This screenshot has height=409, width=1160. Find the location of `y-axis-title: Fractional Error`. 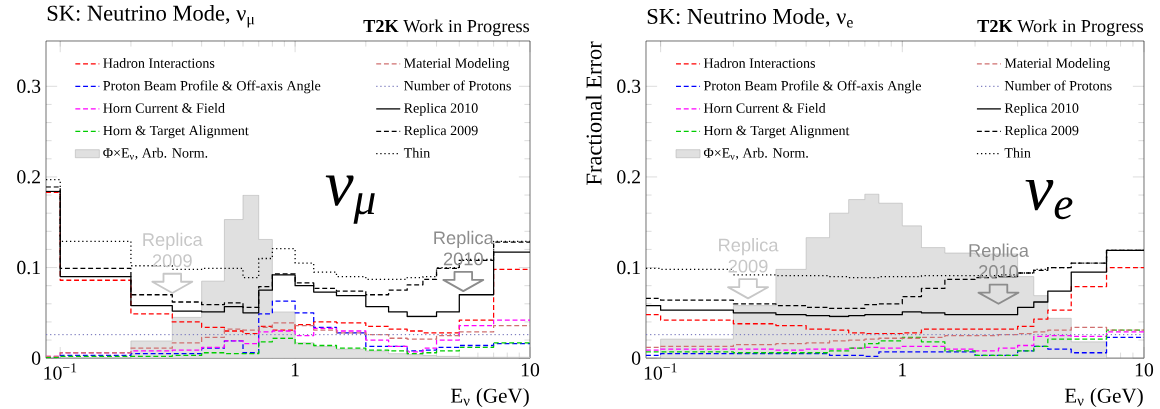

y-axis-title: Fractional Error is located at coordinates (593, 113).